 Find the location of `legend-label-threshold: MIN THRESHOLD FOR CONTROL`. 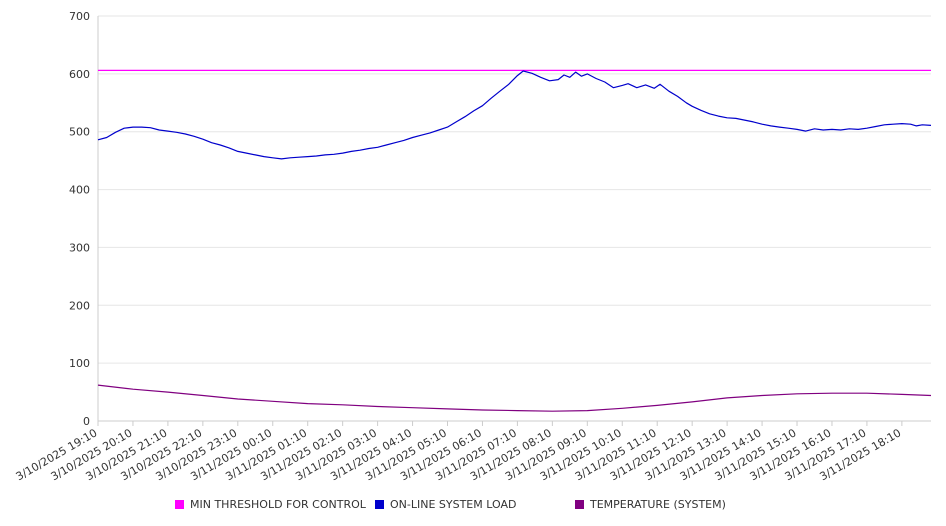

legend-label-threshold: MIN THRESHOLD FOR CONTROL is located at coordinates (278, 504).